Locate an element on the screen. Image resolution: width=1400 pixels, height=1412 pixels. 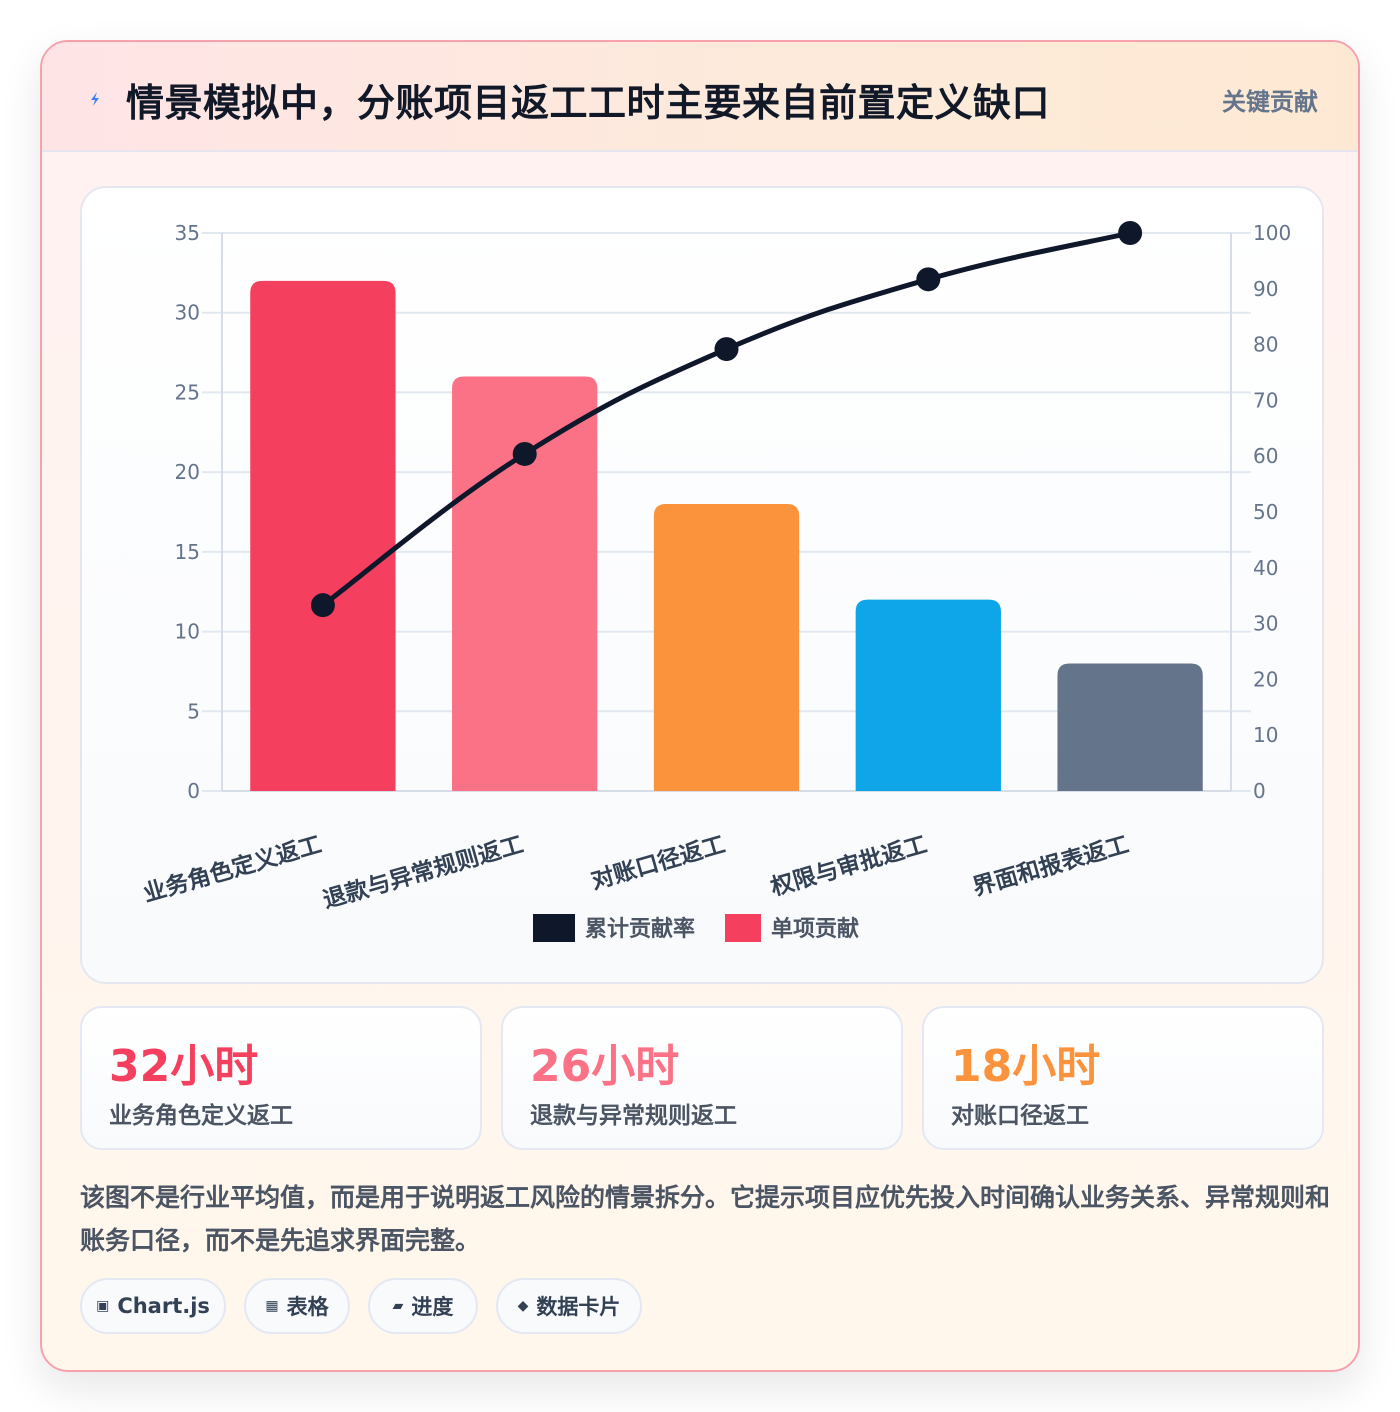
tag-chartjs: ▣ Chart.js is located at coordinates (153, 1306).